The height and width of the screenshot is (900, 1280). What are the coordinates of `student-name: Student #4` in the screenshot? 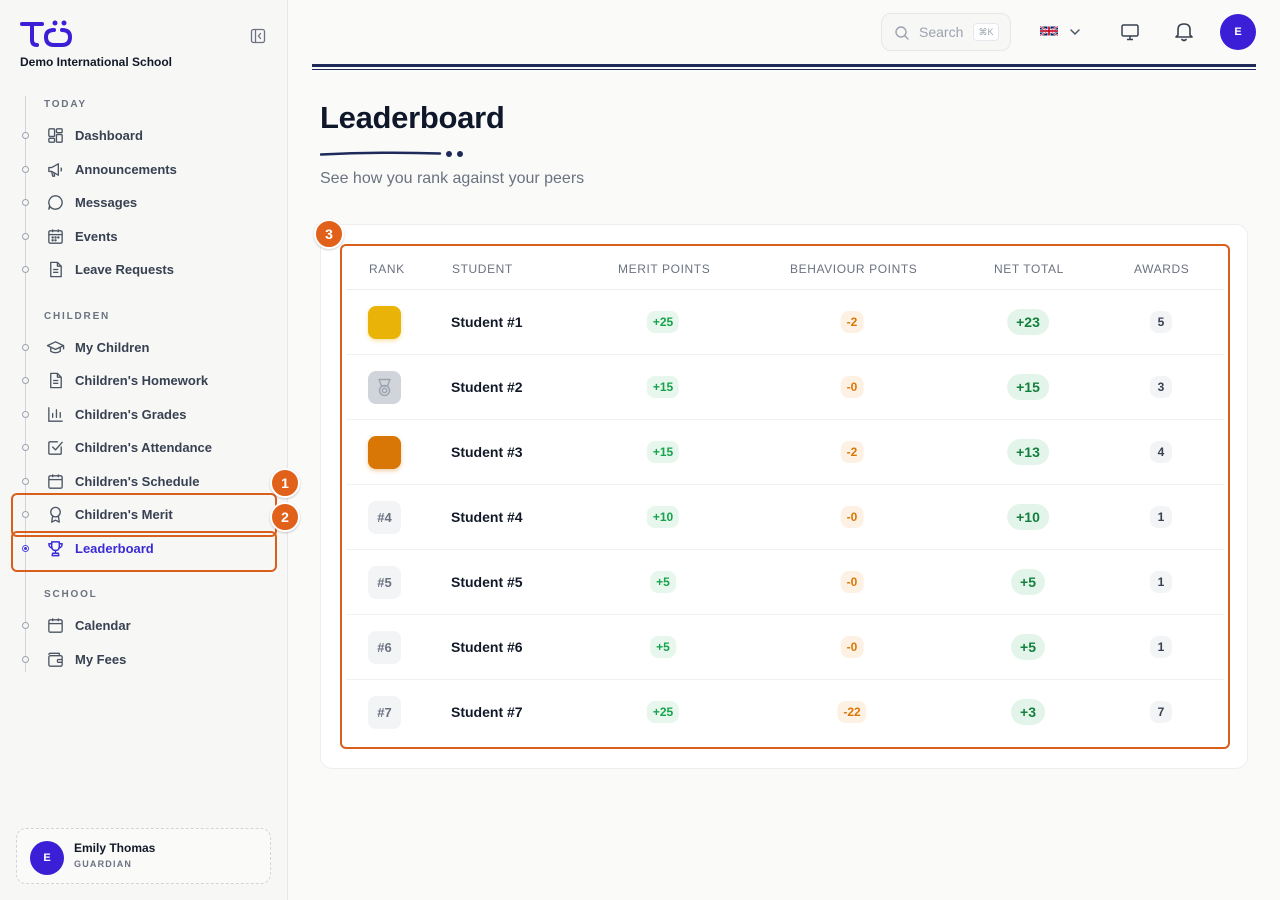 It's located at (487, 517).